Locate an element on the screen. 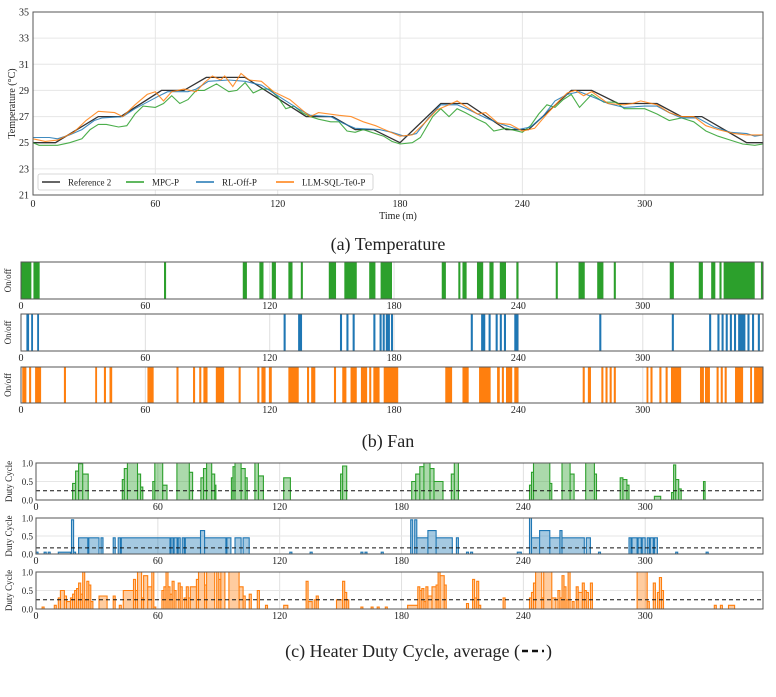 The image size is (776, 697). y-tick-label: 33 is located at coordinates (24, 39).